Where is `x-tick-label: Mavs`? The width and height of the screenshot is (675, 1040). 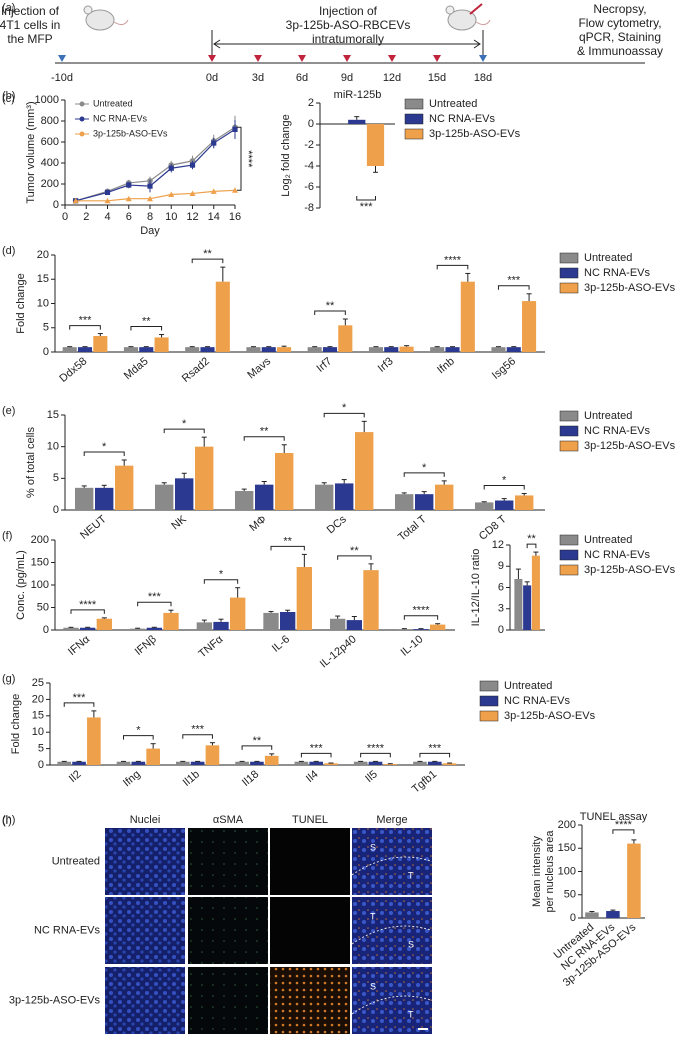 x-tick-label: Mavs is located at coordinates (259, 368).